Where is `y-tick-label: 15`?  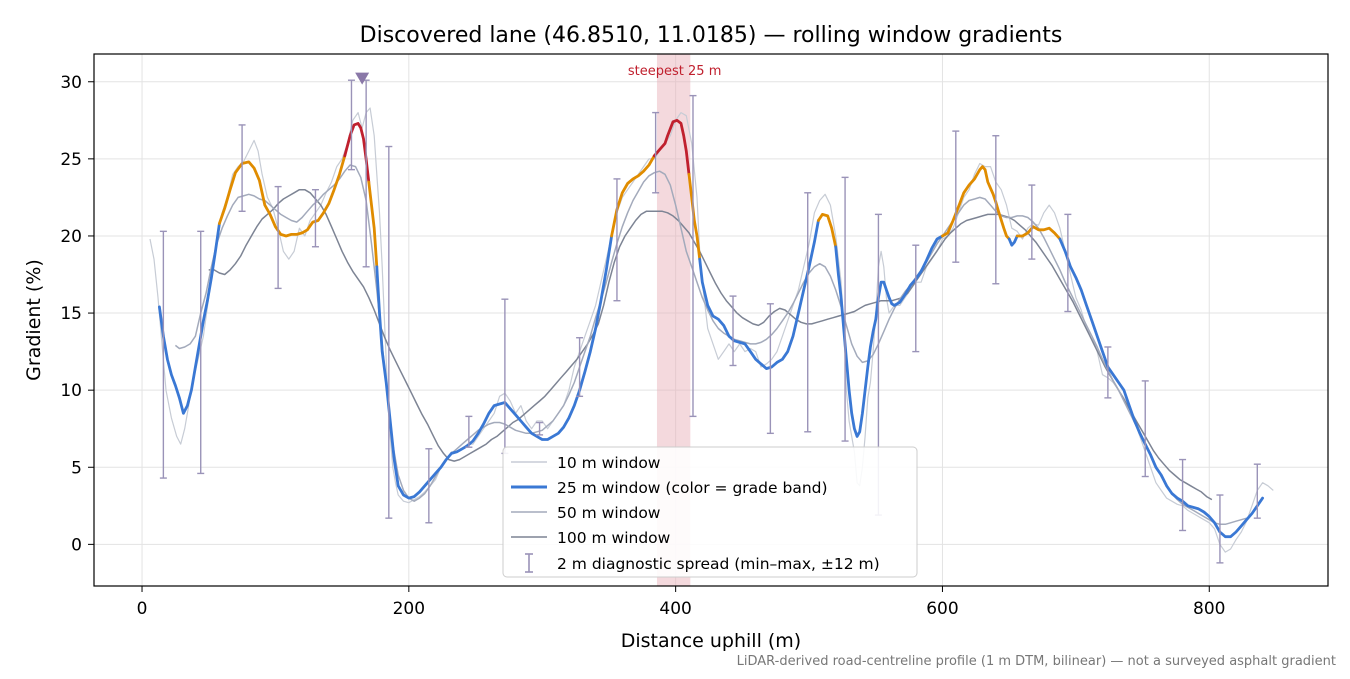 y-tick-label: 15 is located at coordinates (71, 314).